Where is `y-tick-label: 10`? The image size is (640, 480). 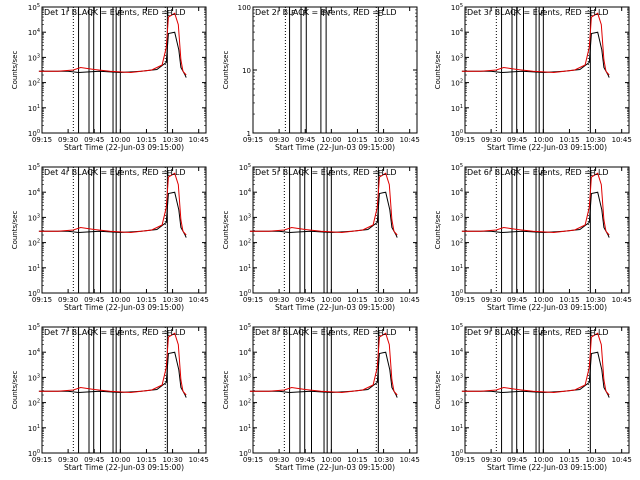 y-tick-label: 10 is located at coordinates (246, 71).